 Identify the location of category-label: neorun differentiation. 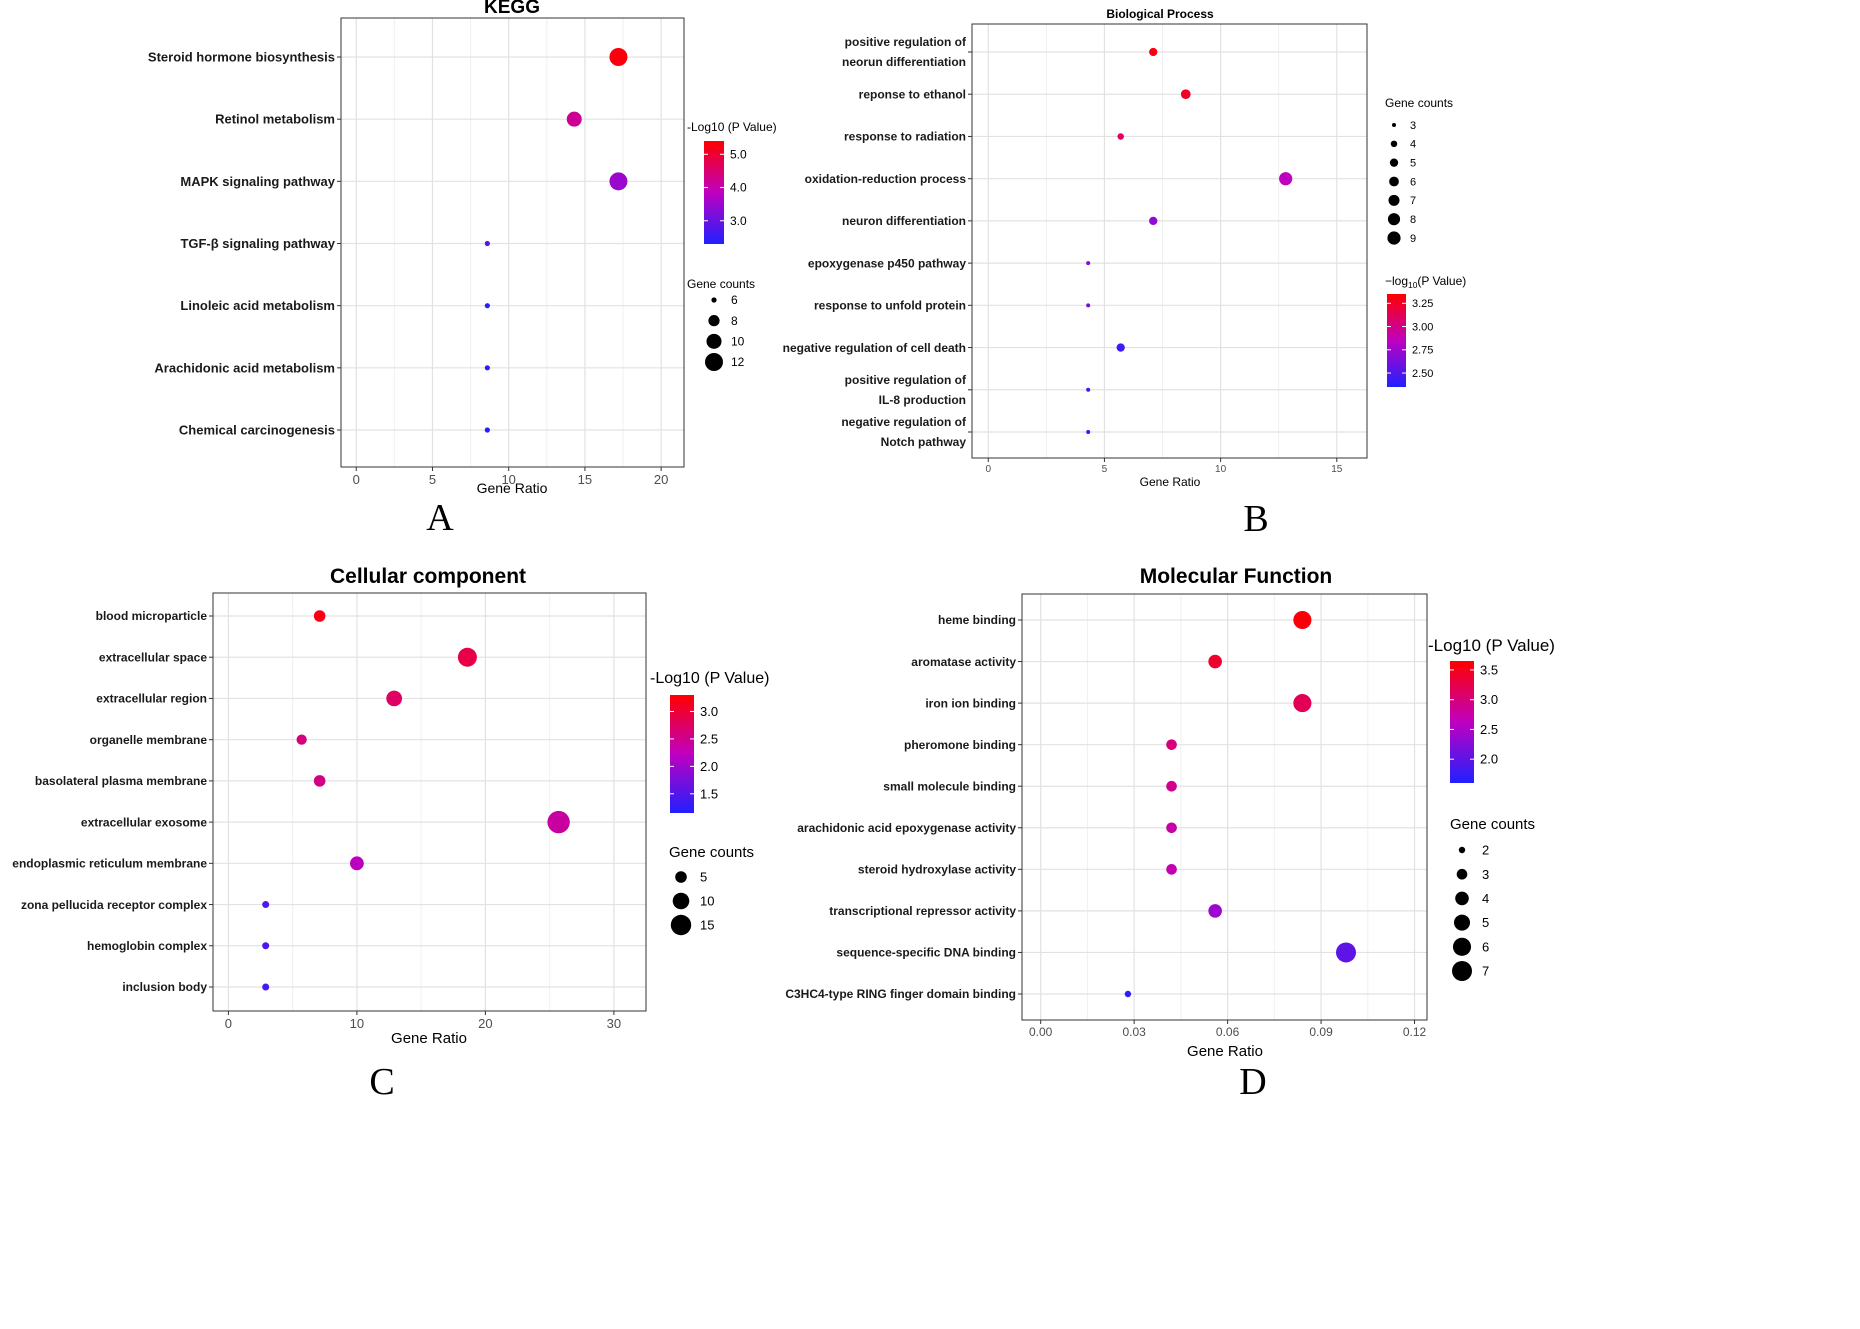
(904, 62).